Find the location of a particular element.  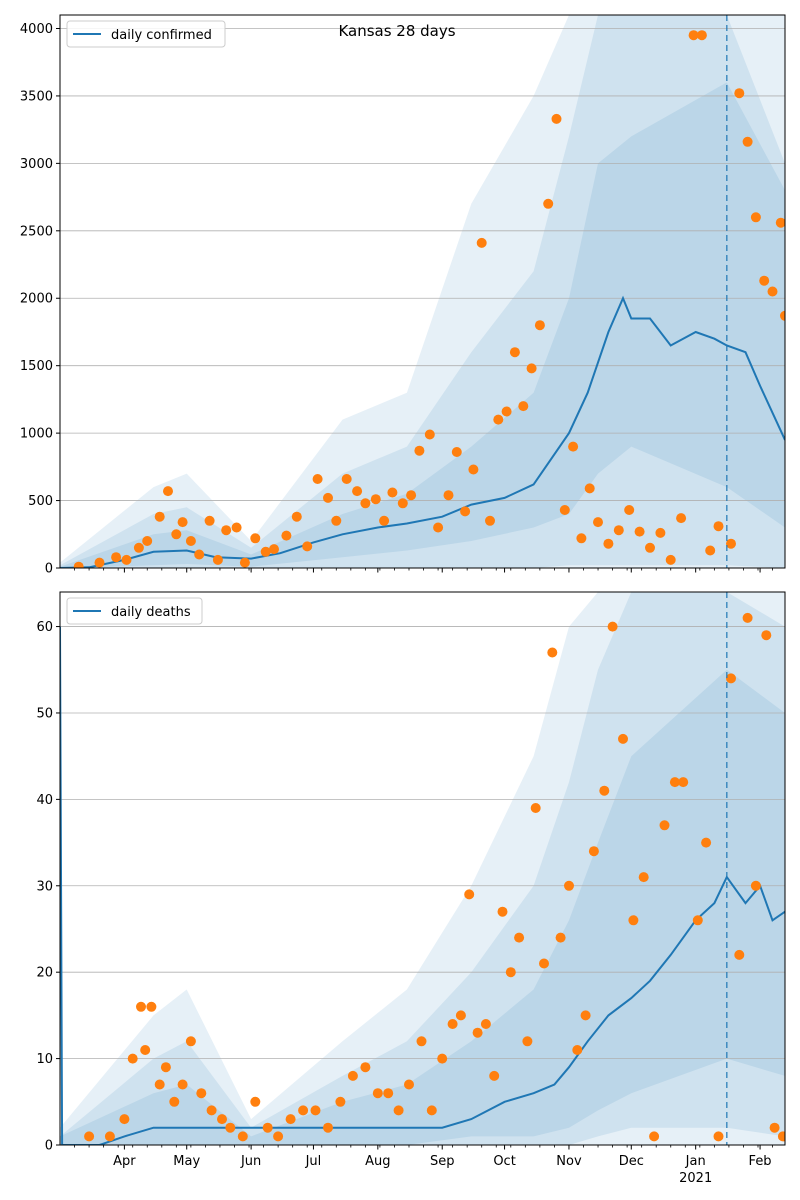

confirmed-ytick-label: 500 is located at coordinates (40, 501).